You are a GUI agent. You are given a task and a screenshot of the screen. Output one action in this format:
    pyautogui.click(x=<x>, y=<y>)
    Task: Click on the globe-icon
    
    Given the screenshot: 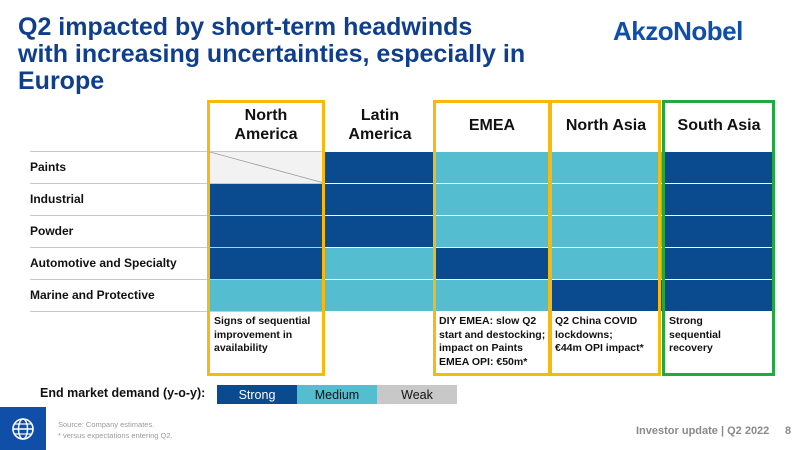 What is the action you would take?
    pyautogui.click(x=23, y=428)
    